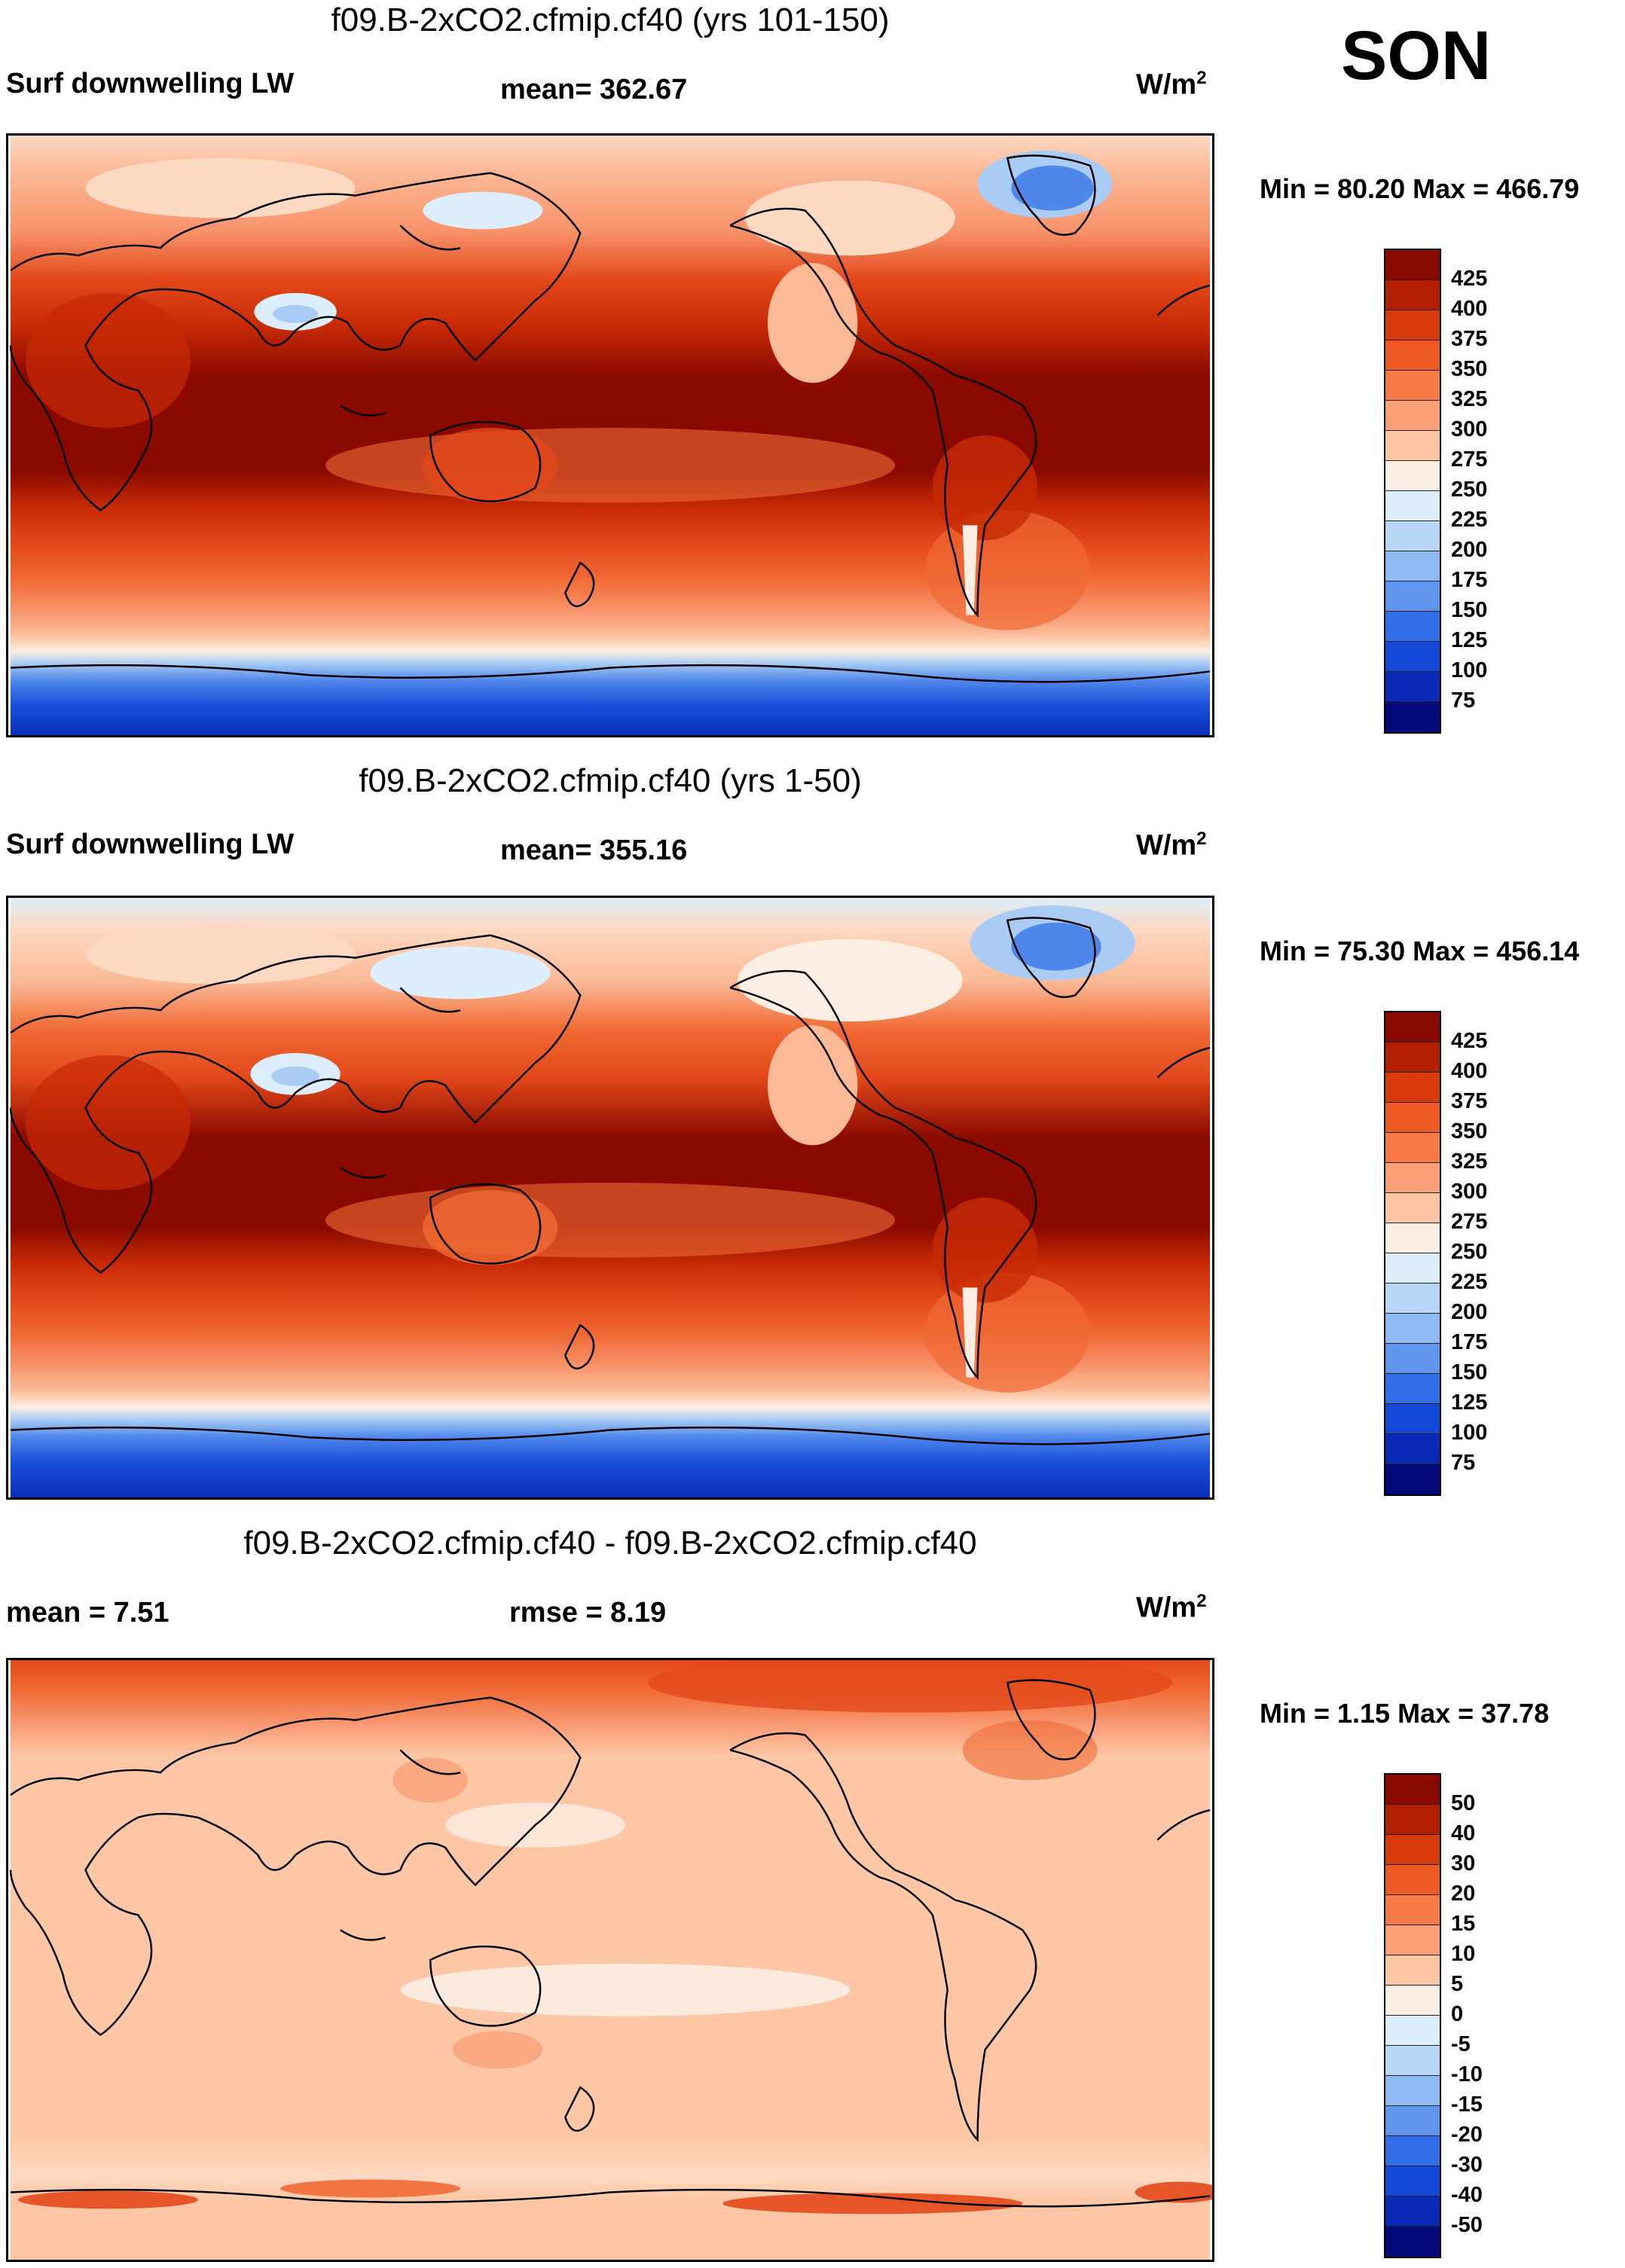  What do you see at coordinates (588, 1613) in the screenshot?
I see `rmse-label: rmse = 8.19` at bounding box center [588, 1613].